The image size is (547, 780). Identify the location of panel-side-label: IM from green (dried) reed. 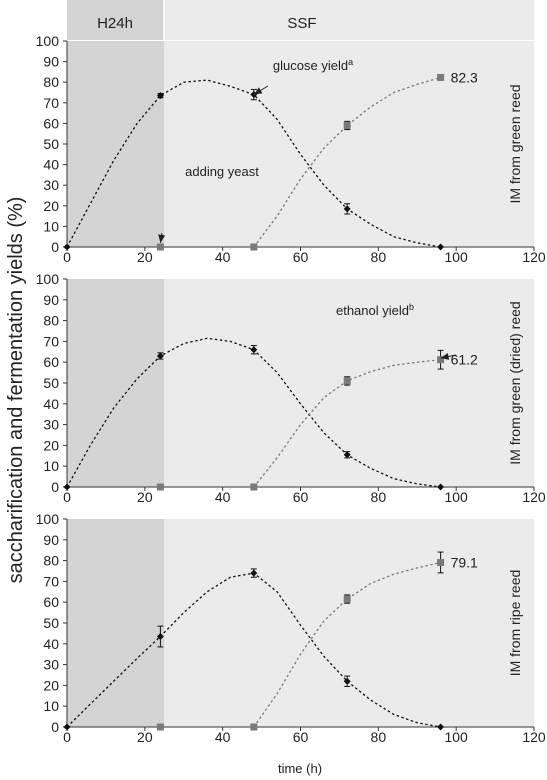
(515, 382).